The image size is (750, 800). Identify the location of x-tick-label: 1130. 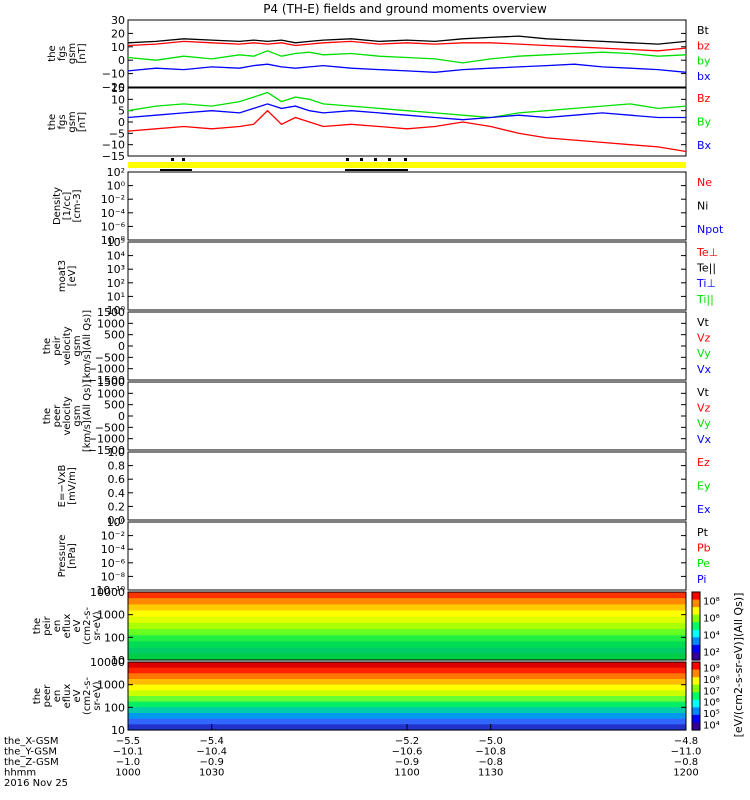
(490, 773).